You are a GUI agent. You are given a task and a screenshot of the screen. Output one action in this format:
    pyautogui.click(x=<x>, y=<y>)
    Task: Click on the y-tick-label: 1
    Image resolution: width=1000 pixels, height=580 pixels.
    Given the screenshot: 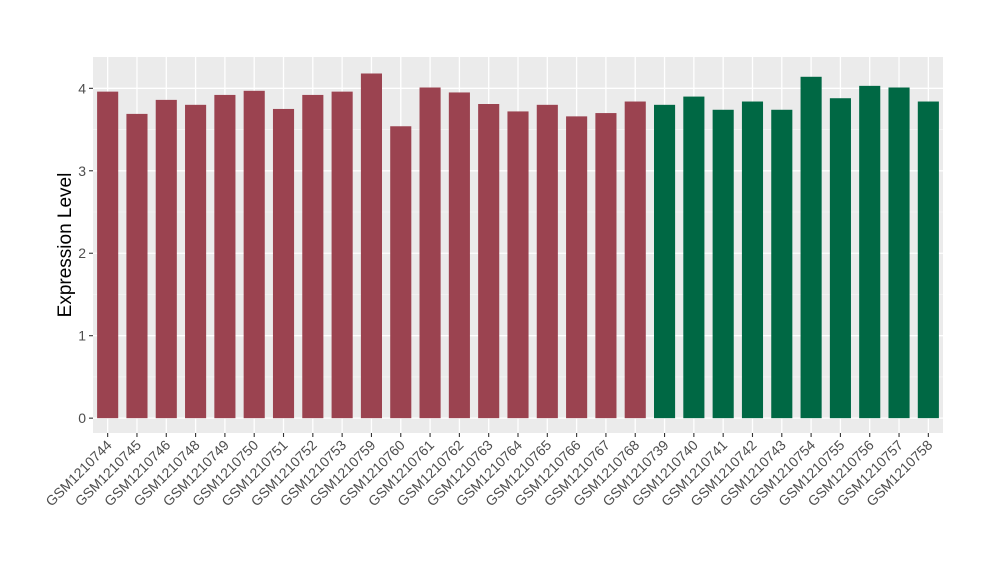 What is the action you would take?
    pyautogui.click(x=82, y=336)
    